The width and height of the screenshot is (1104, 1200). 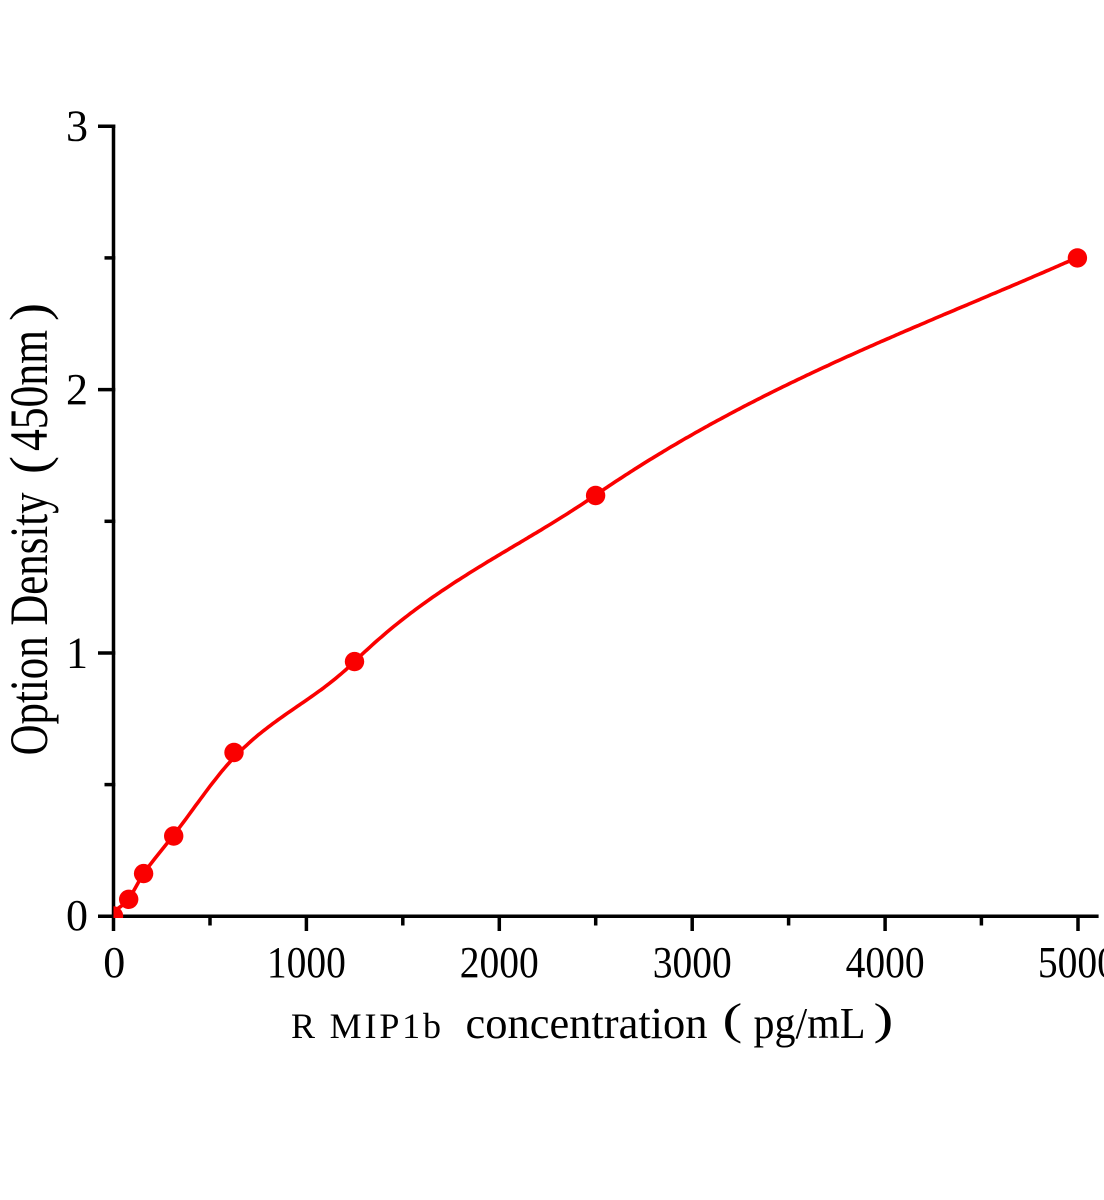 What do you see at coordinates (810, 1023) in the screenshot?
I see `svg-text: pg/mL` at bounding box center [810, 1023].